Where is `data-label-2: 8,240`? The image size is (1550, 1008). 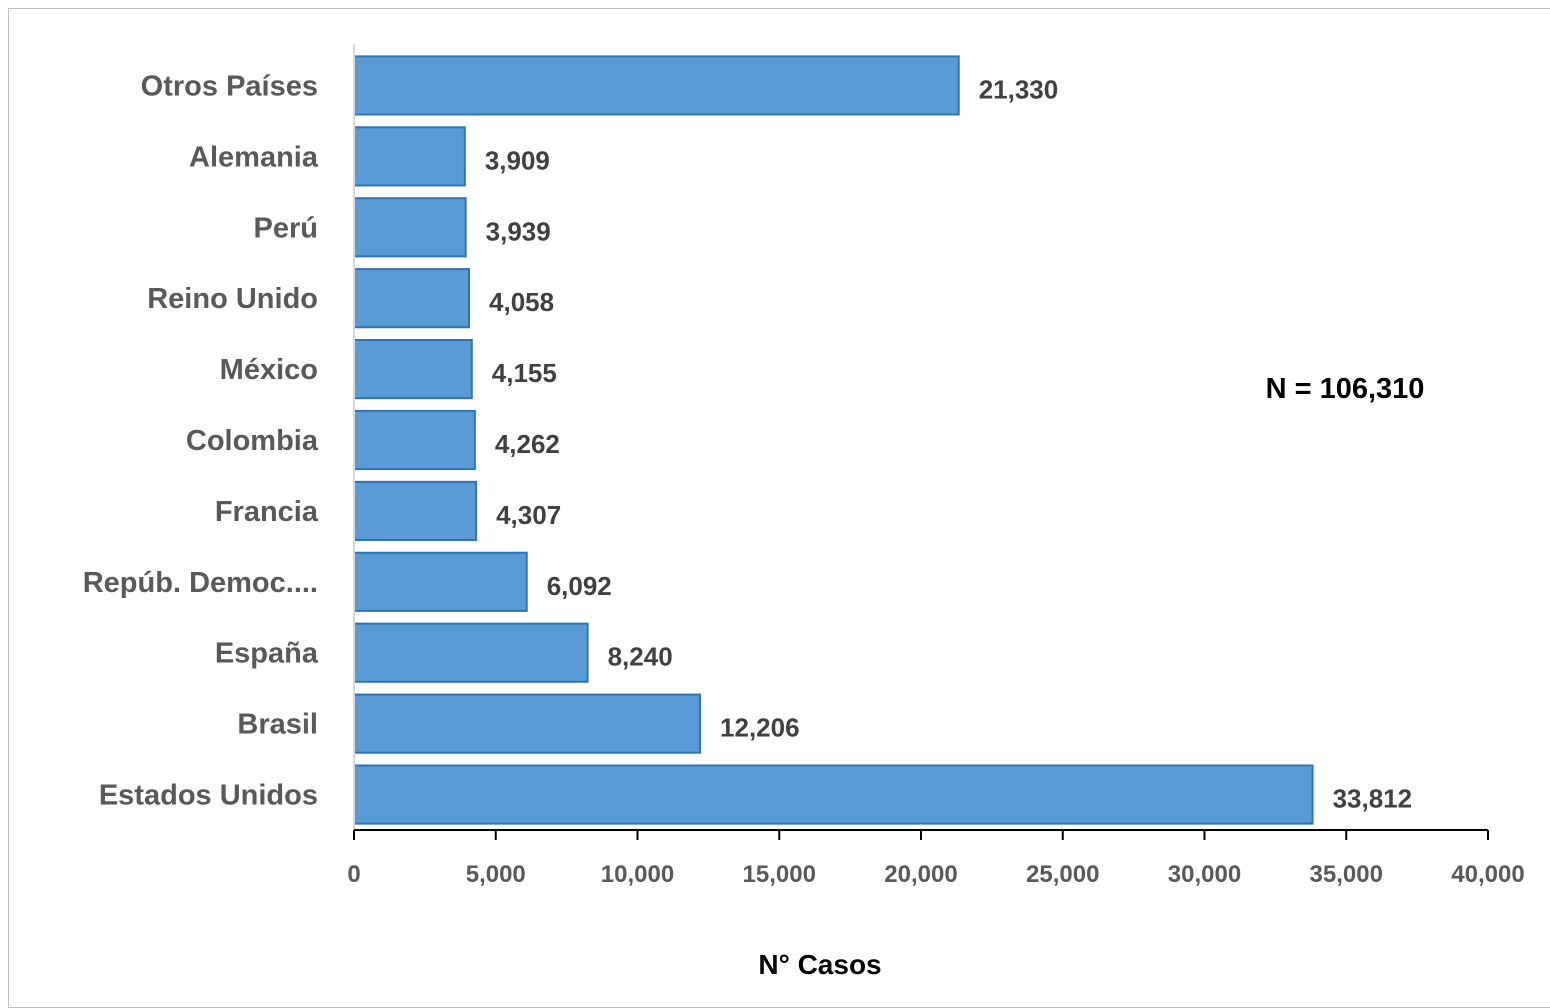
data-label-2: 8,240 is located at coordinates (640, 657).